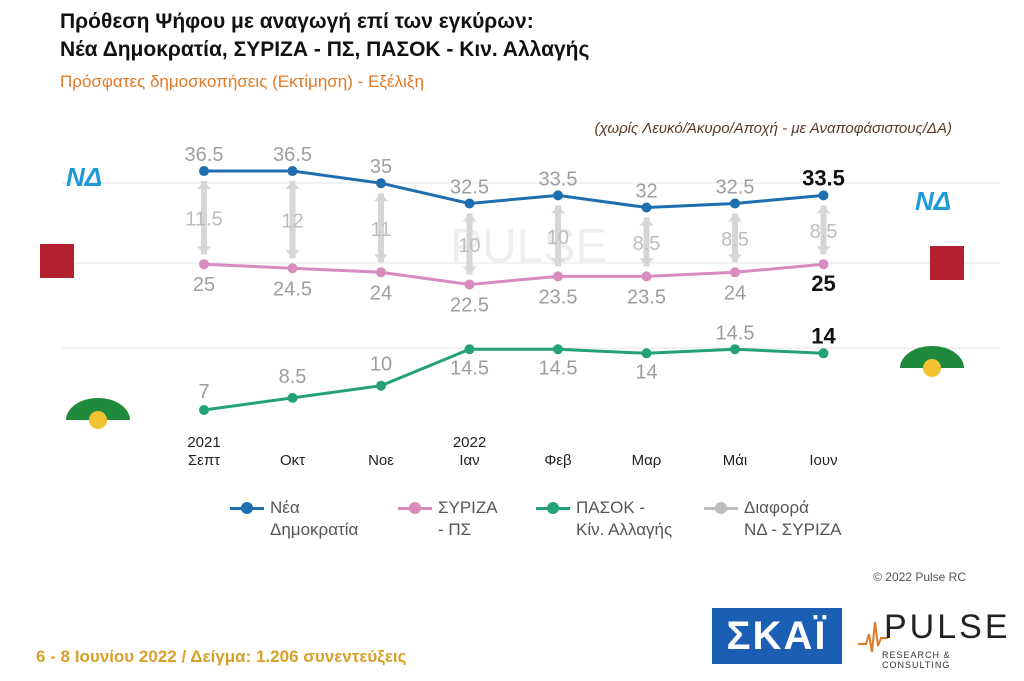  I want to click on legend-label: ΣΥΡΙΖΑ, so click(468, 507).